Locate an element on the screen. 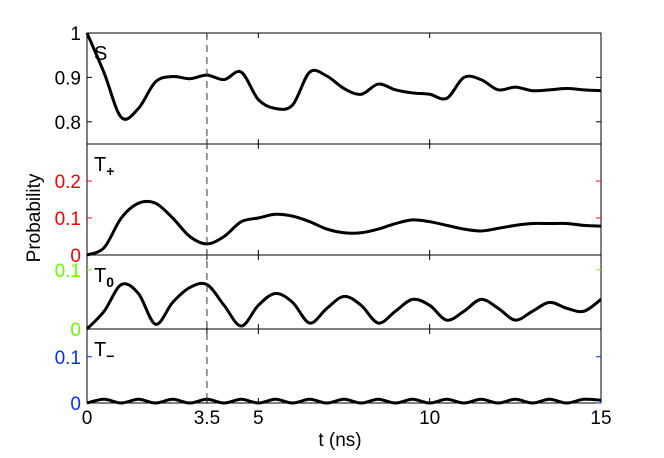 The height and width of the screenshot is (458, 664). x-tick-label: 5 is located at coordinates (258, 418).